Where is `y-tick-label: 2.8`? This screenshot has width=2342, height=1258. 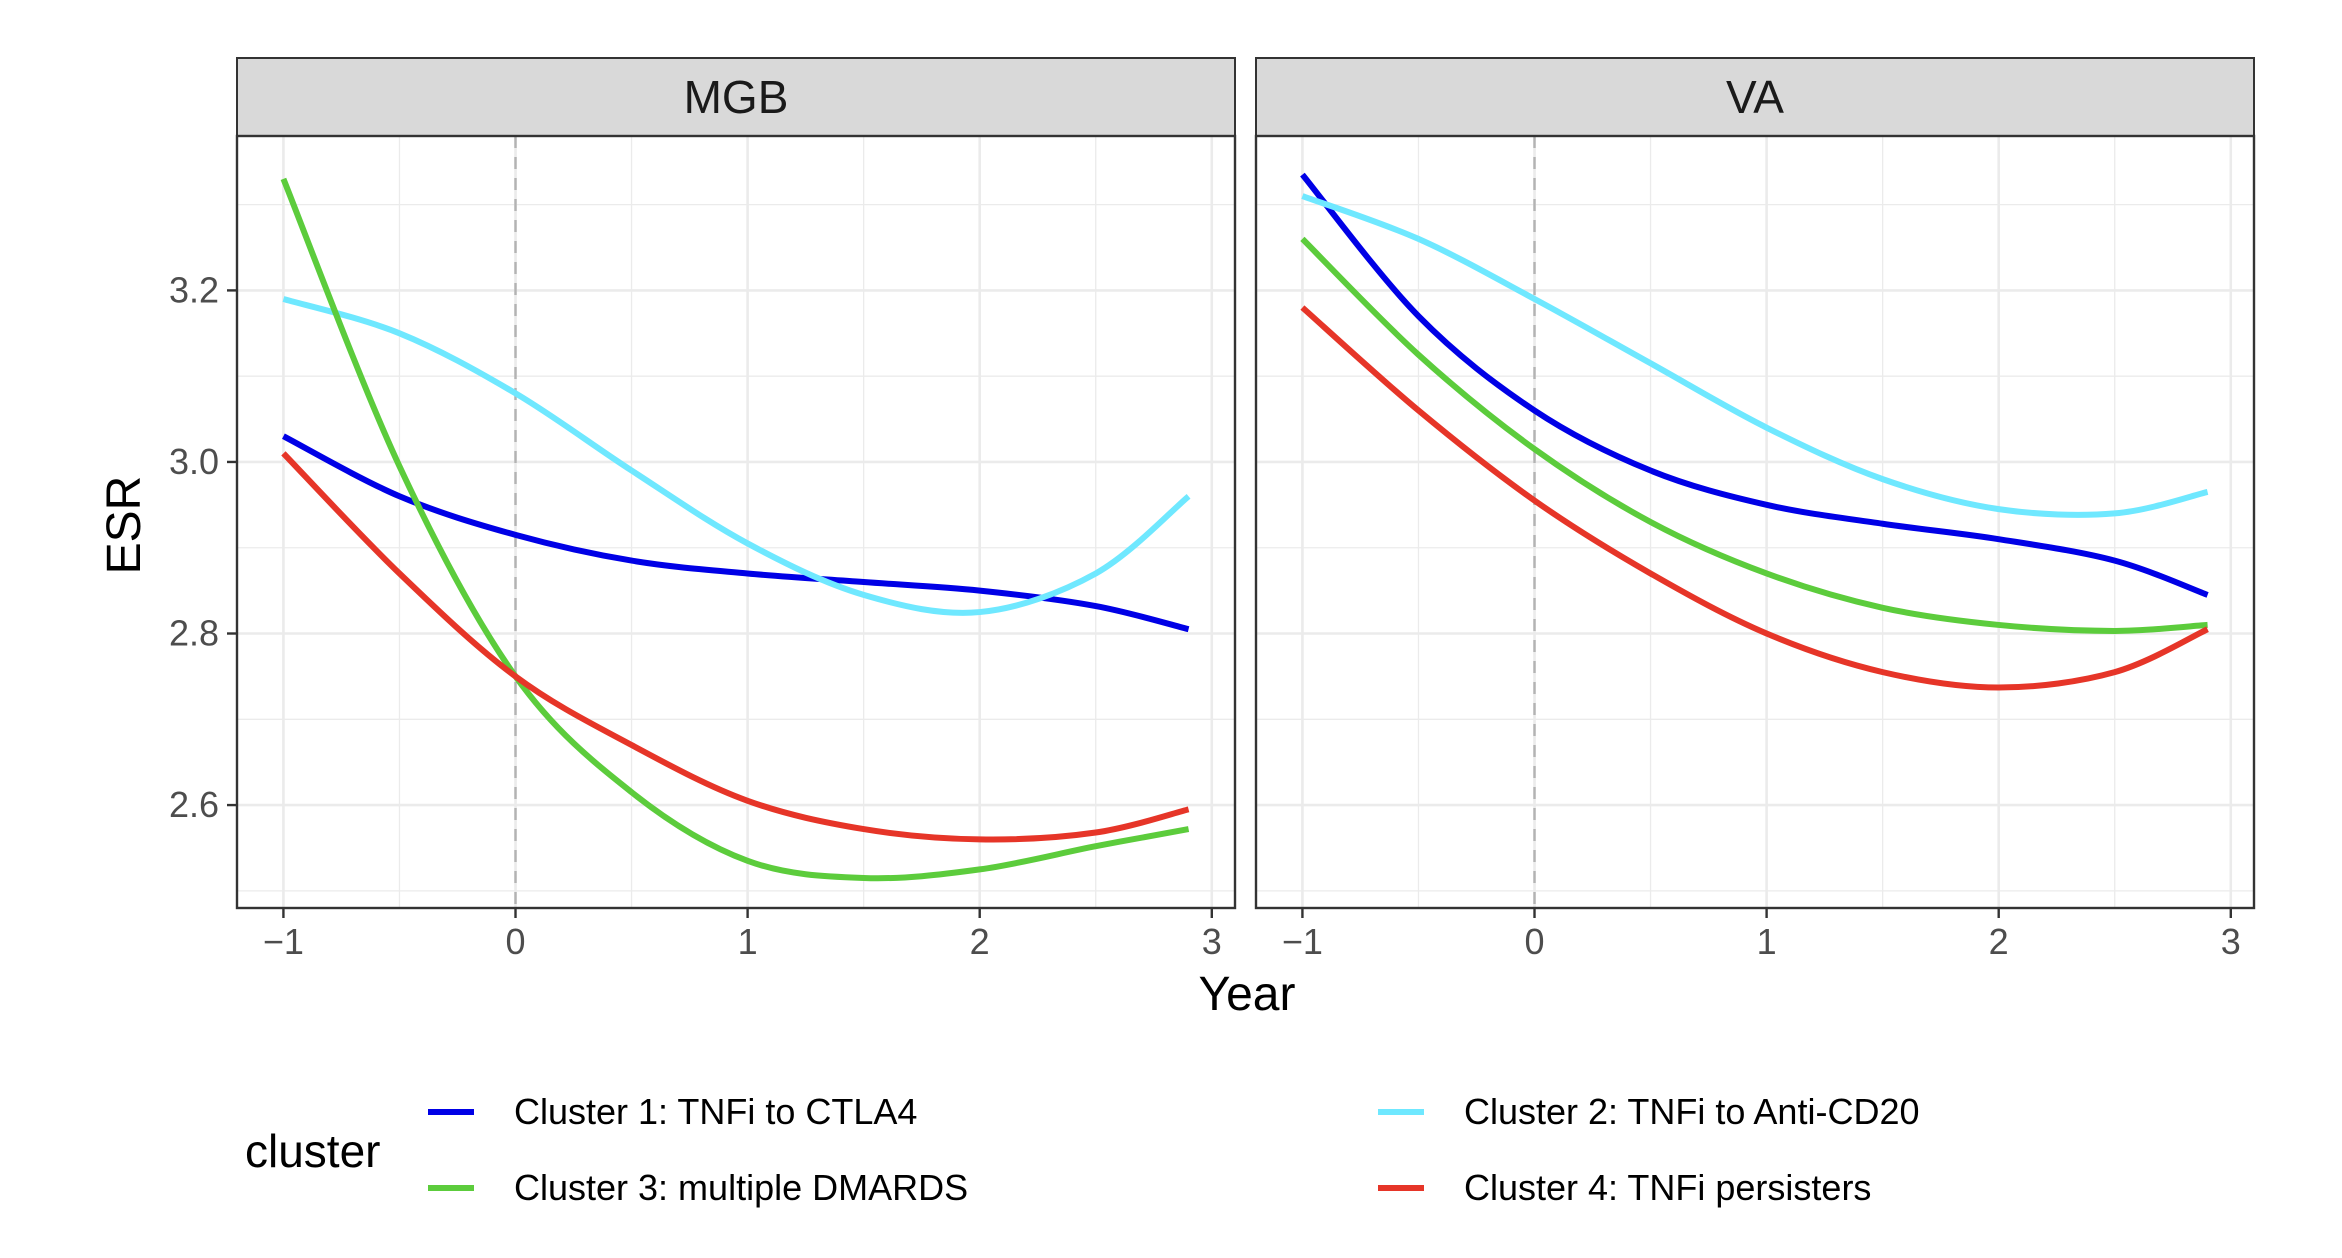
y-tick-label: 2.8 is located at coordinates (194, 633).